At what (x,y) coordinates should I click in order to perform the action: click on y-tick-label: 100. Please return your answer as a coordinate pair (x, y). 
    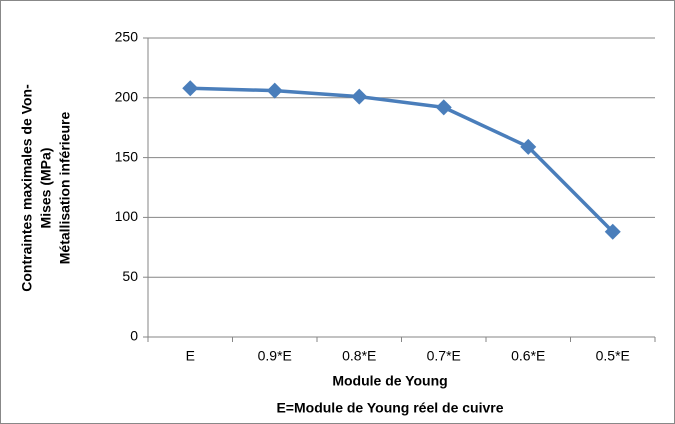
    Looking at the image, I should click on (127, 216).